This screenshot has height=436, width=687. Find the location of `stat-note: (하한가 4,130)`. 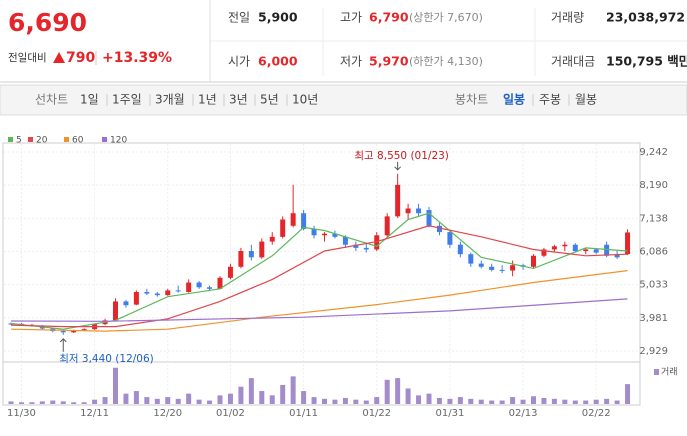

stat-note: (하한가 4,130) is located at coordinates (446, 61).